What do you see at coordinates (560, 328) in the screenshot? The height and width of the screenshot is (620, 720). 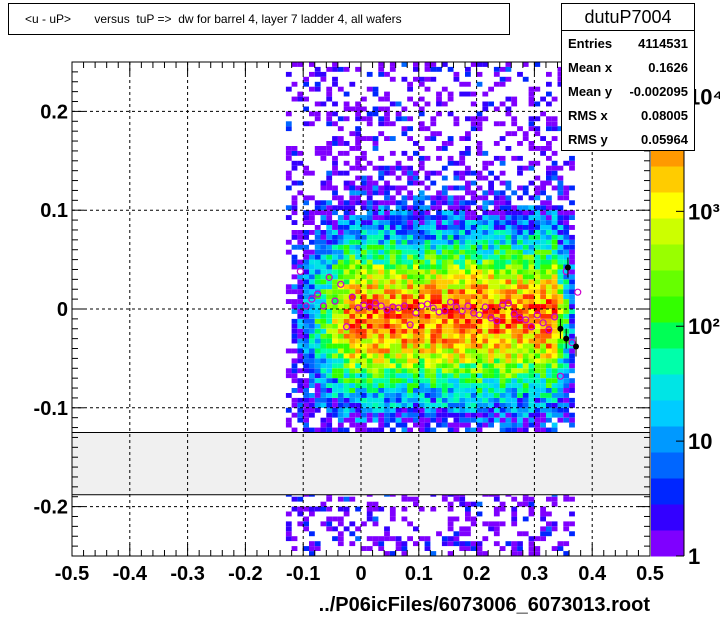 I see `black-point` at bounding box center [560, 328].